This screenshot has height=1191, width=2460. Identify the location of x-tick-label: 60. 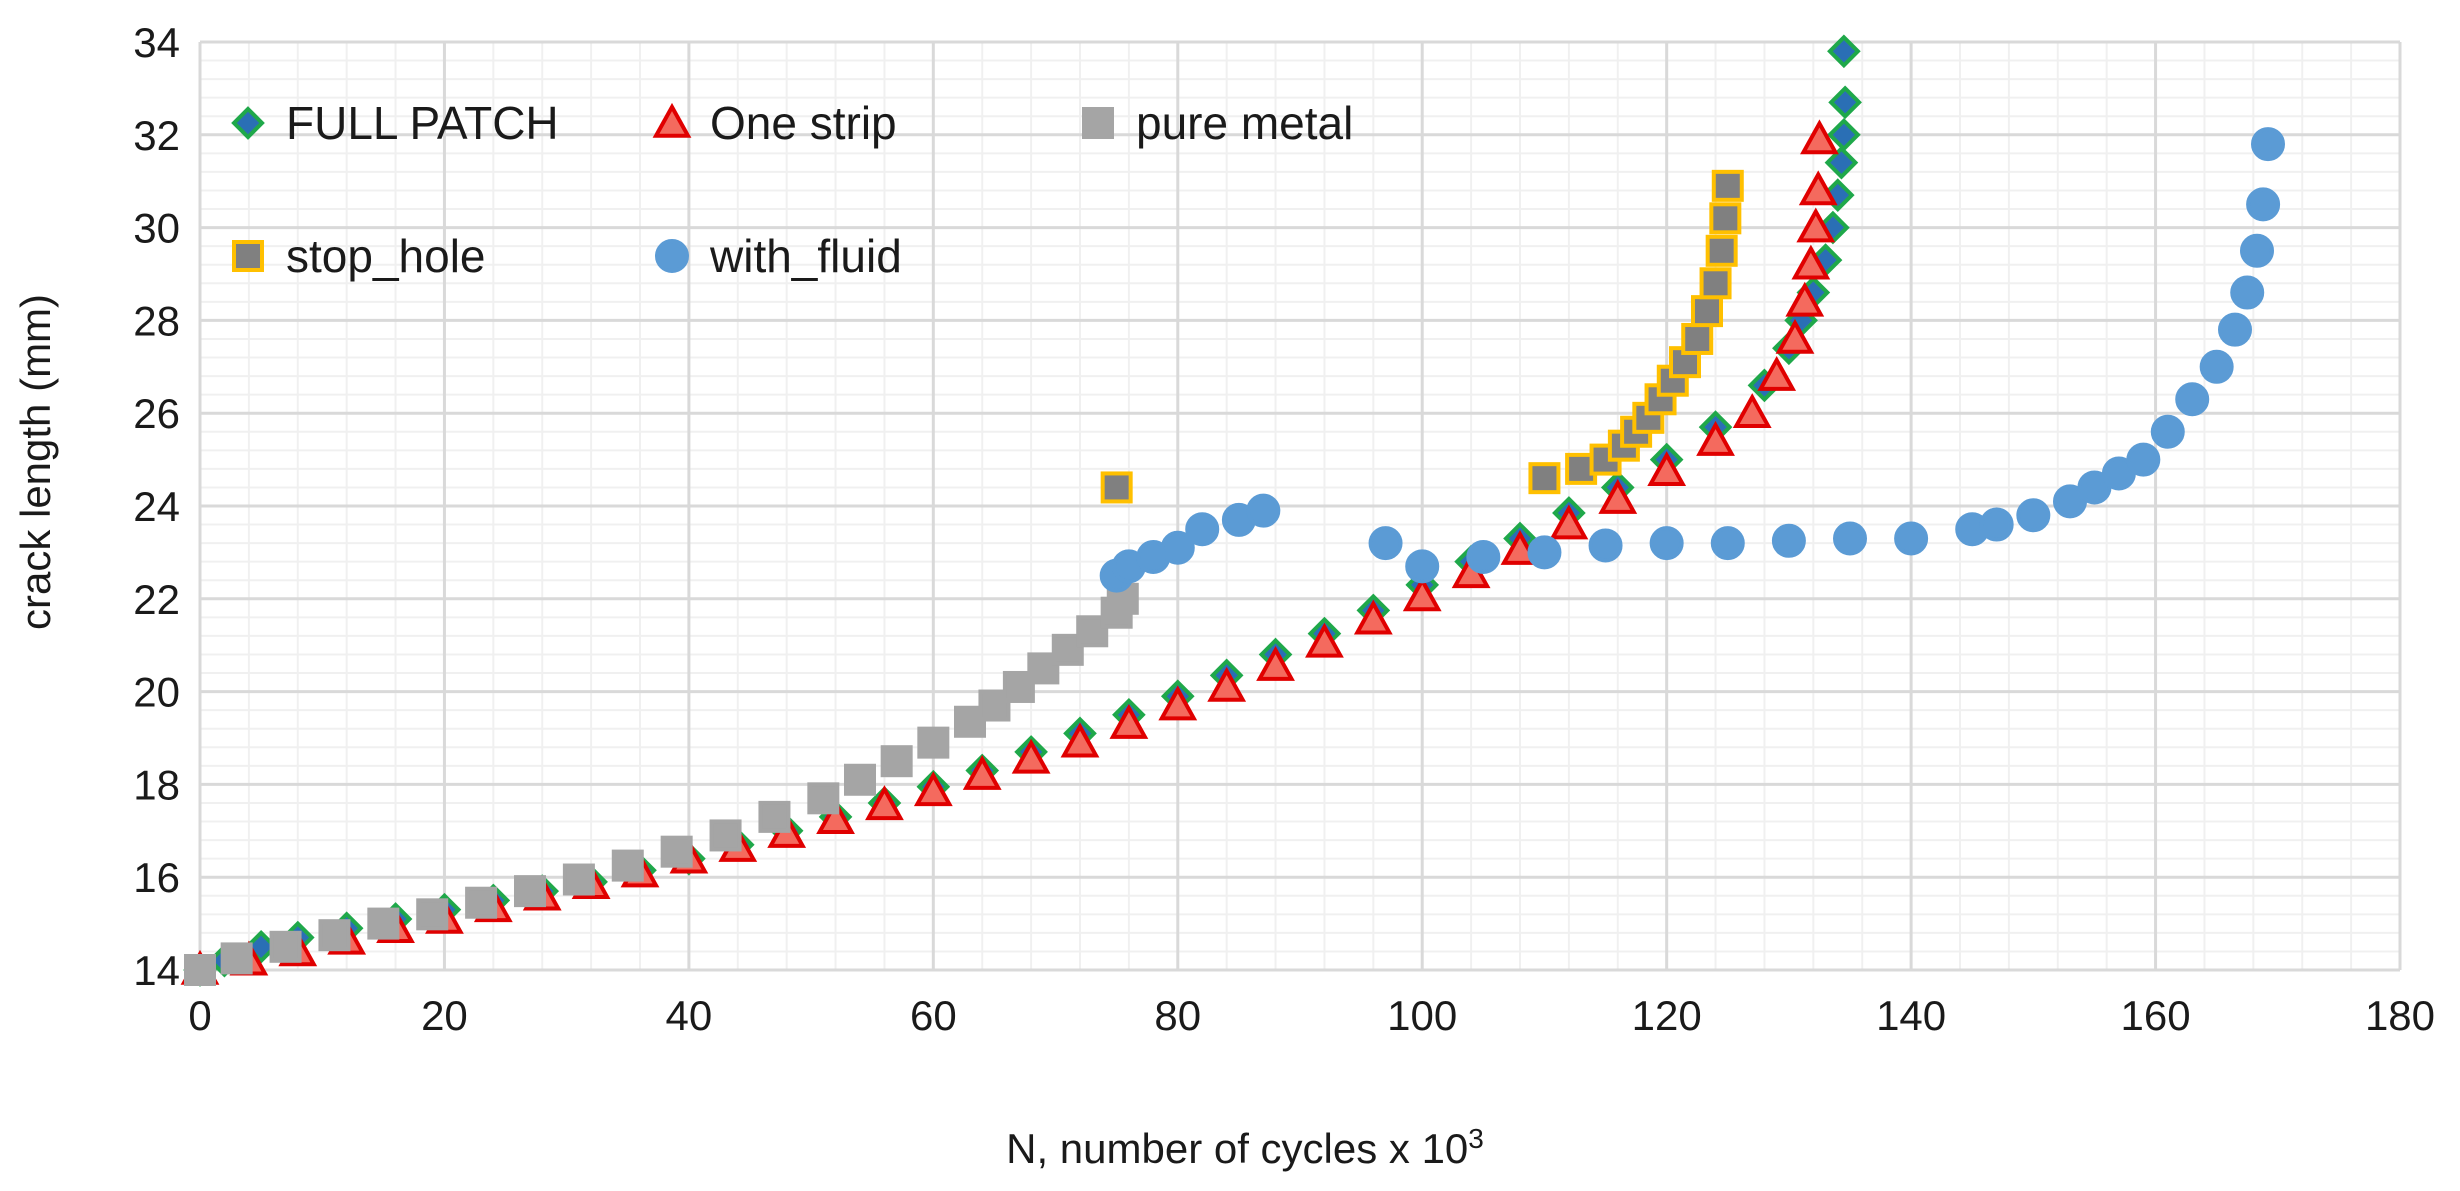
(933, 1015).